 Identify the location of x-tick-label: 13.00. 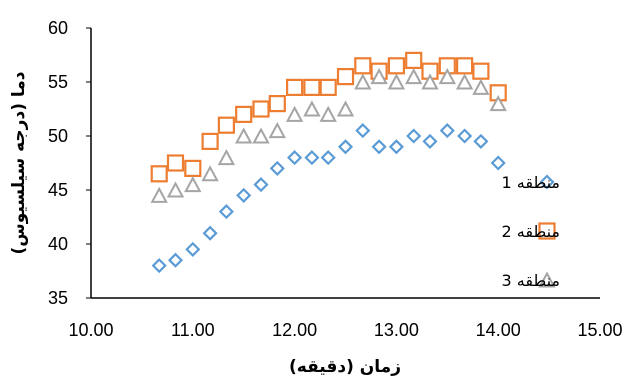
(396, 330).